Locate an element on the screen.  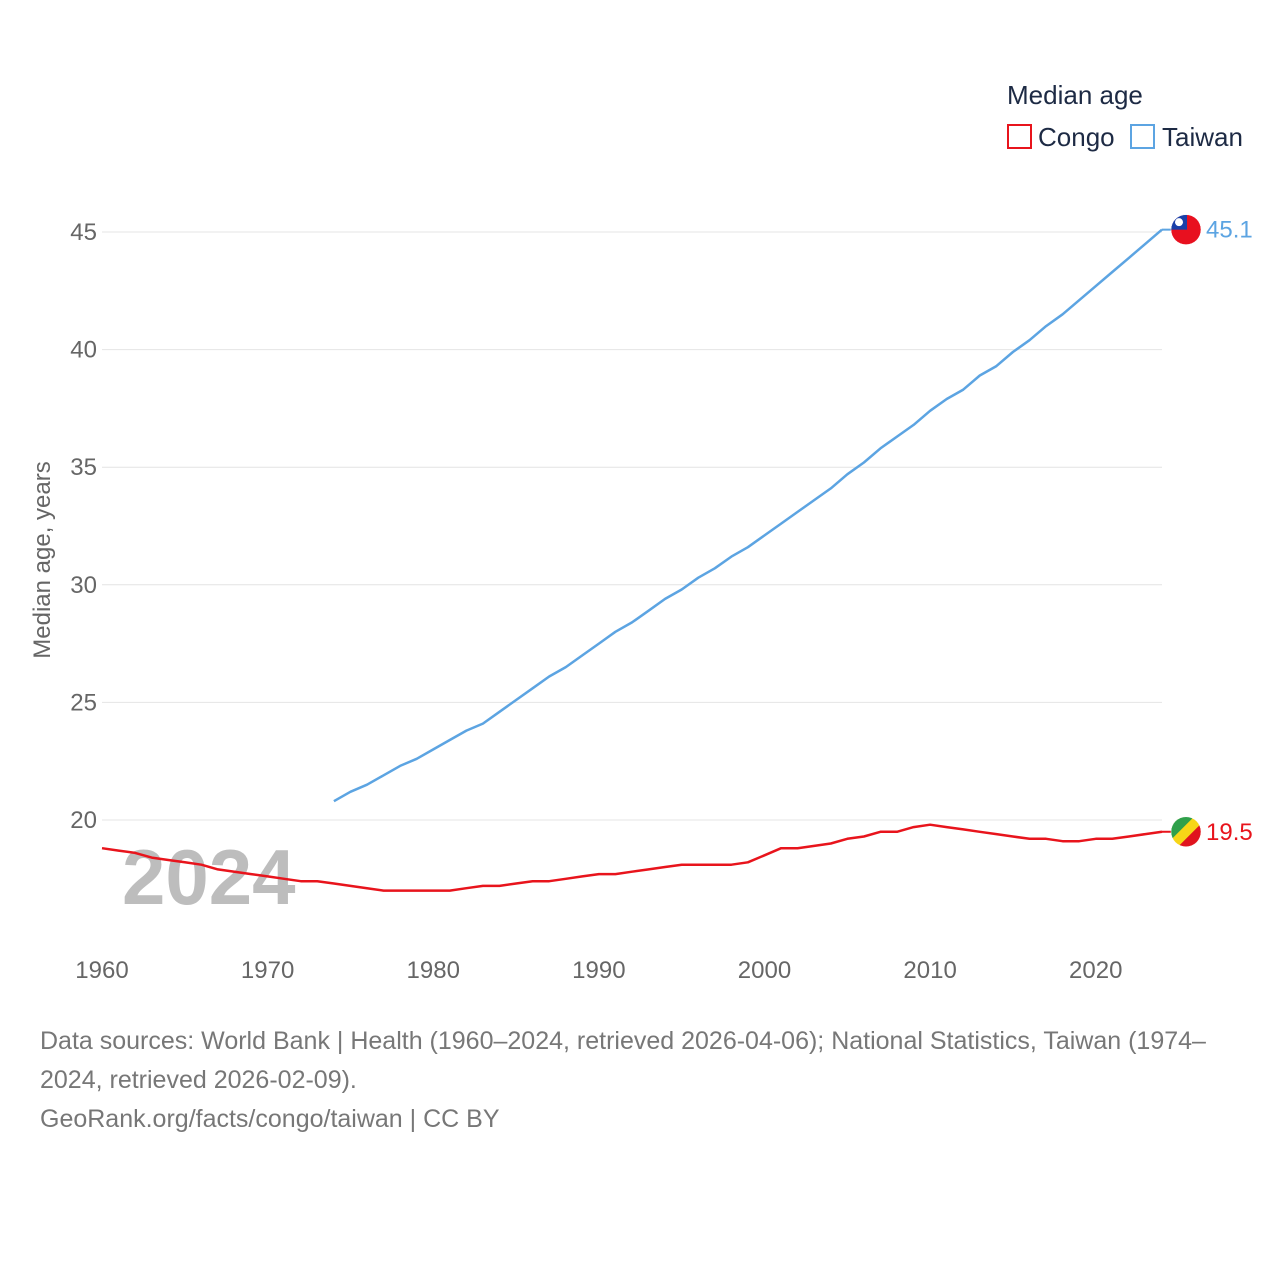
legend-title: Median age is located at coordinates (1075, 95).